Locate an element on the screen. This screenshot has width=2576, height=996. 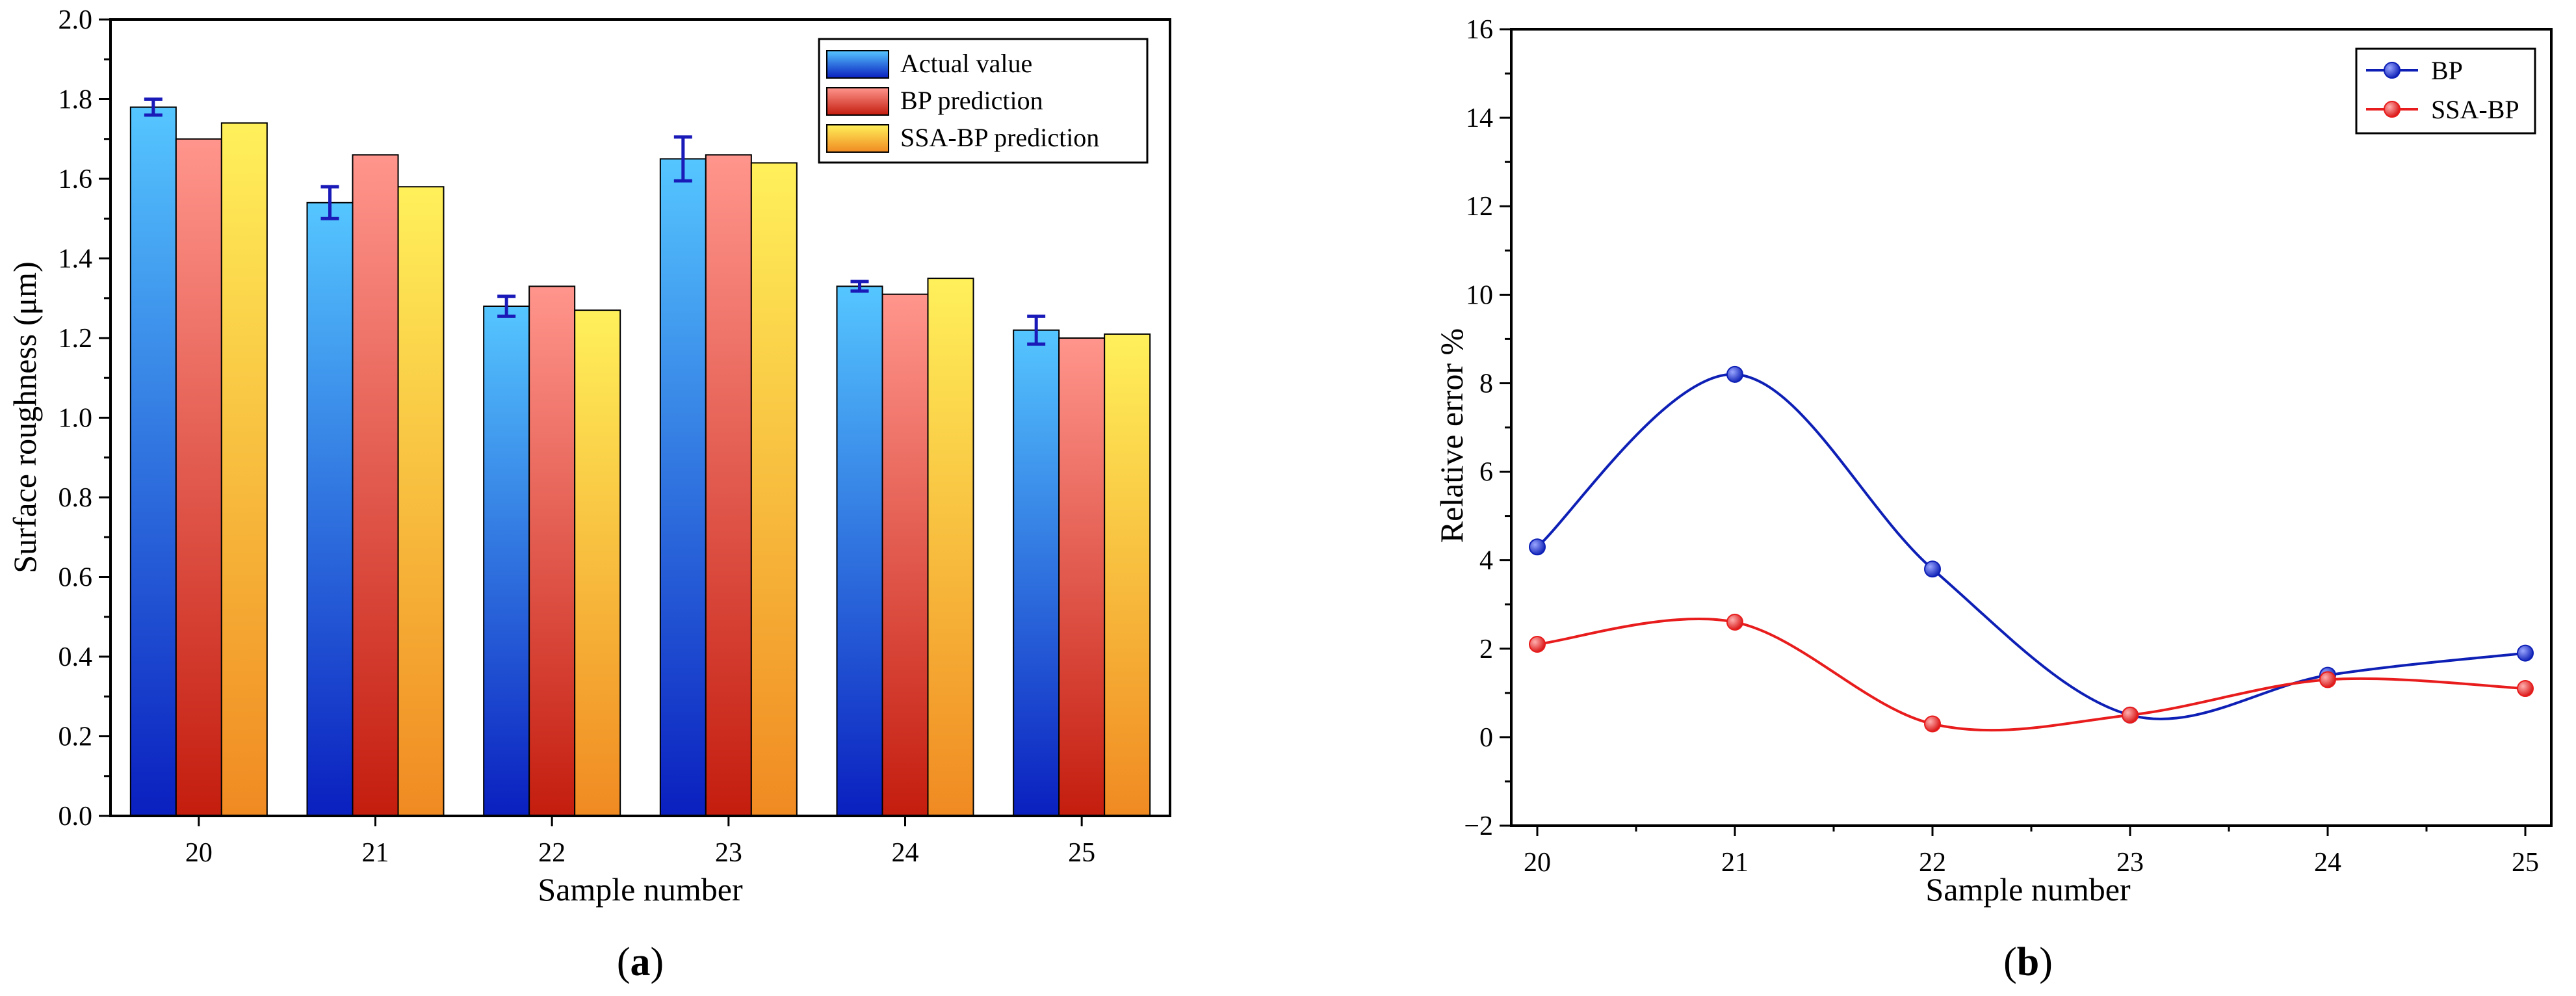
legend-swatch-bp-prediction is located at coordinates (857, 101).